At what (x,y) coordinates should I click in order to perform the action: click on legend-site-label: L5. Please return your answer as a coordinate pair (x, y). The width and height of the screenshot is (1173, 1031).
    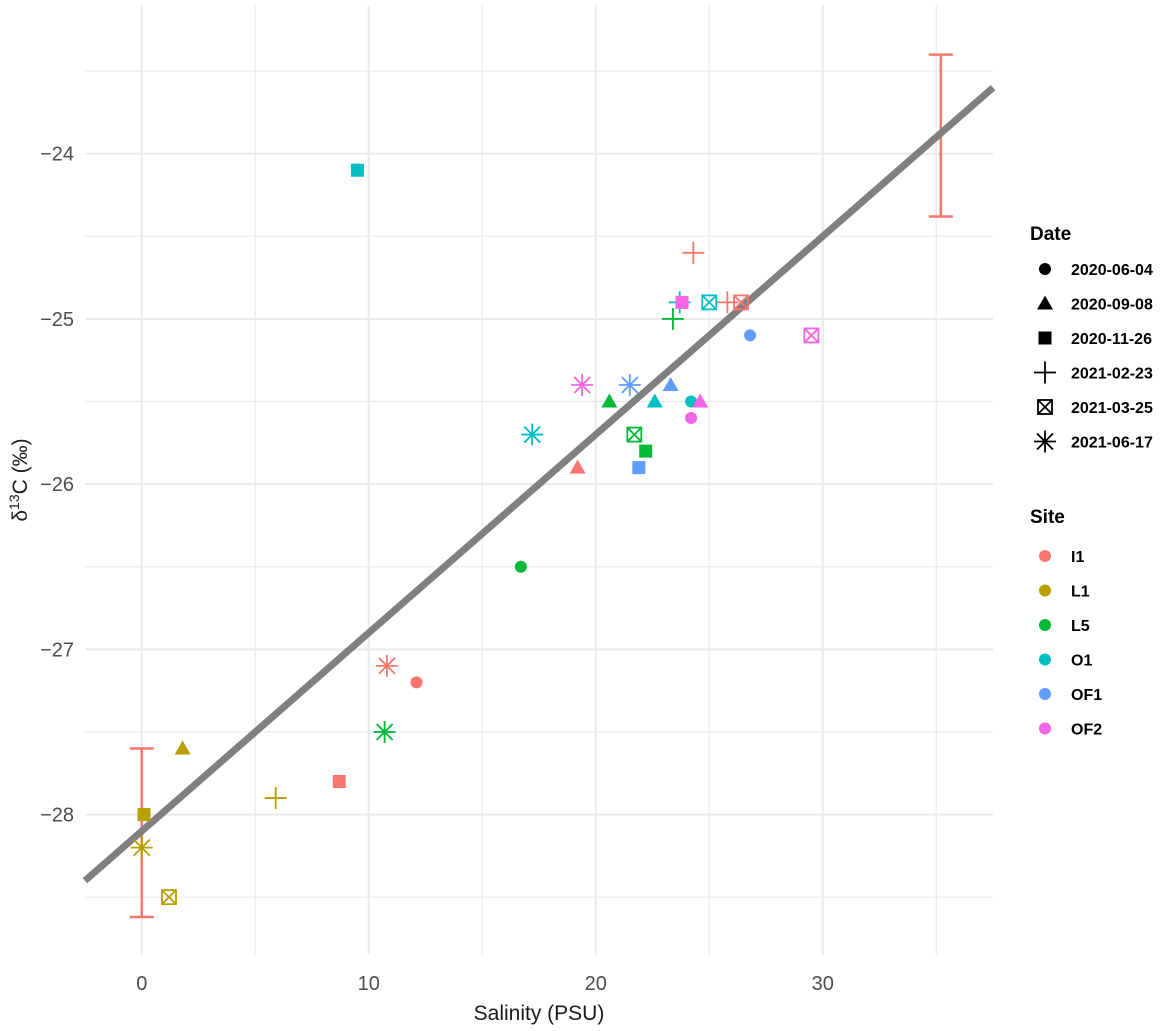
    Looking at the image, I should click on (1080, 626).